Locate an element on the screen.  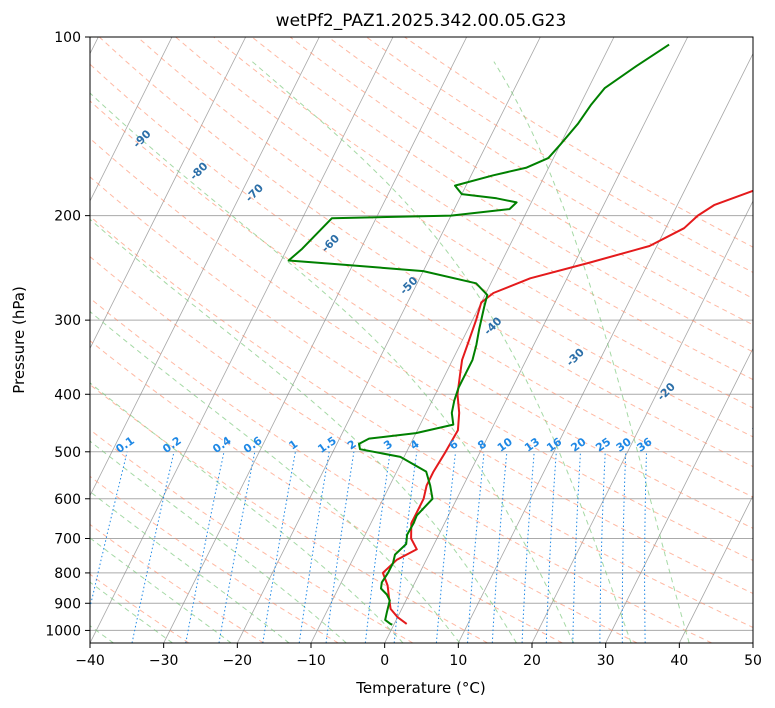
adiabat-label: -70 is located at coordinates (254, 192).